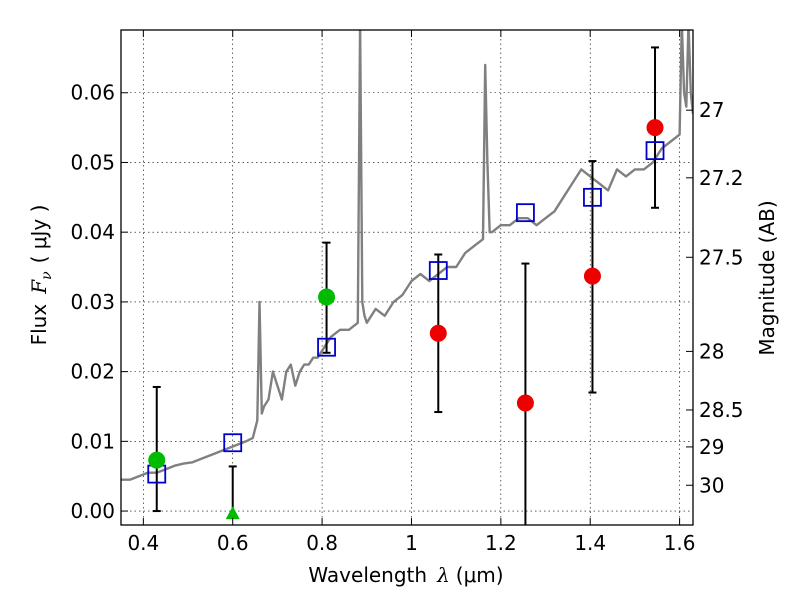 This screenshot has height=600, width=800. I want to click on y2-tick-label: 28, so click(711, 351).